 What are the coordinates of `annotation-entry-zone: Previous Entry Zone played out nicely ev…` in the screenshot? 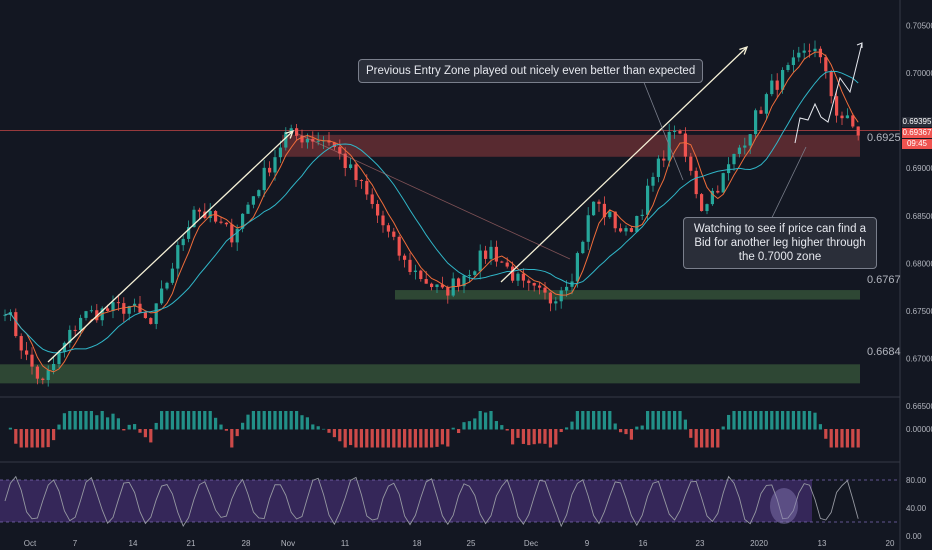 It's located at (531, 71).